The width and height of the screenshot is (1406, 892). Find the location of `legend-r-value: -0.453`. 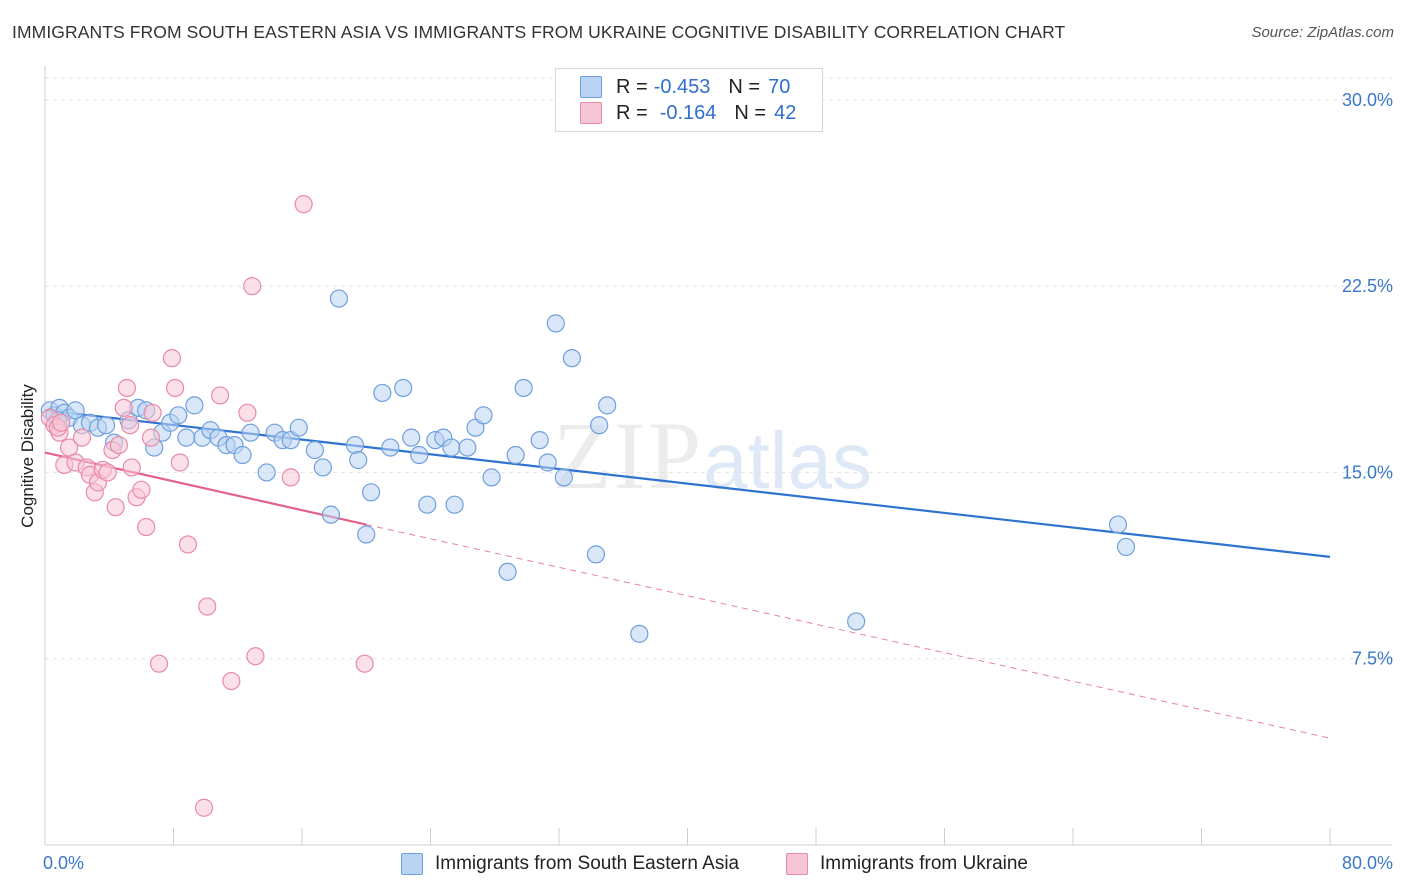

legend-r-value: -0.453 is located at coordinates (682, 86).